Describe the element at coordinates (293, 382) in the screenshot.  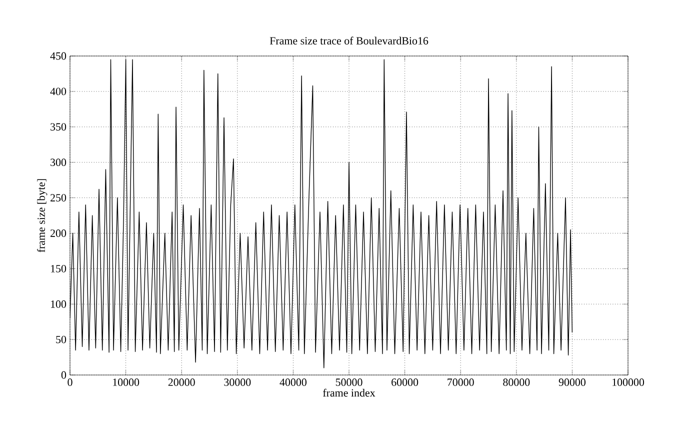
I see `x-tick-label: 40000` at that location.